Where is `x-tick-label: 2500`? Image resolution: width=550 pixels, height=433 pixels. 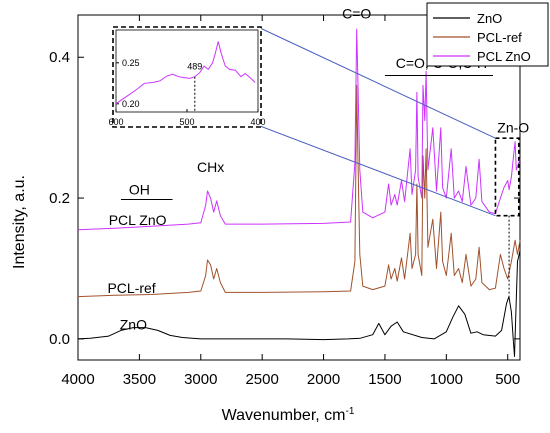
x-tick-label: 2500 is located at coordinates (261, 379).